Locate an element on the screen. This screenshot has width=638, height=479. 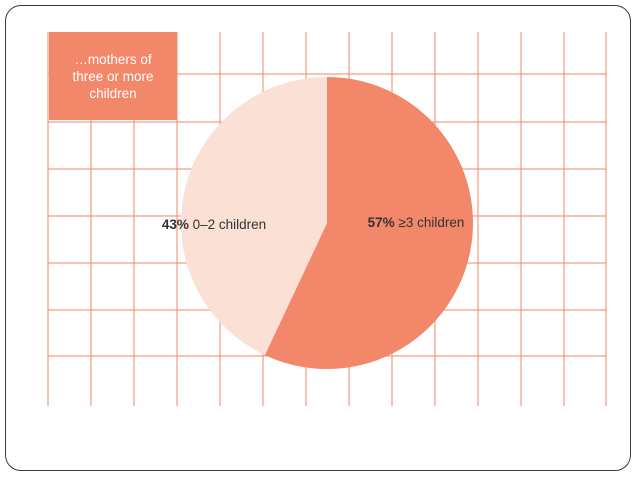
pie-slice-zero-to-two is located at coordinates (254, 216).